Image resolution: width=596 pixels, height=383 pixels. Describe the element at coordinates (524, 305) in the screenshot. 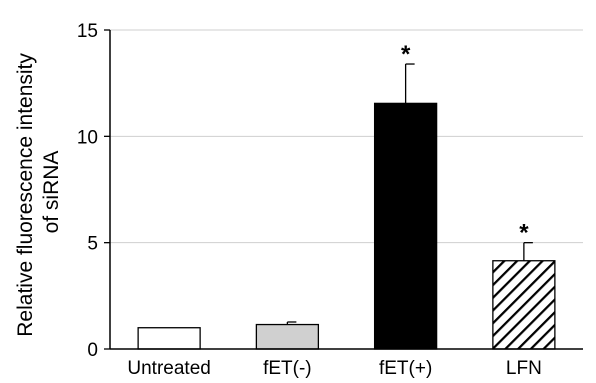

I see `bar-lfn` at that location.